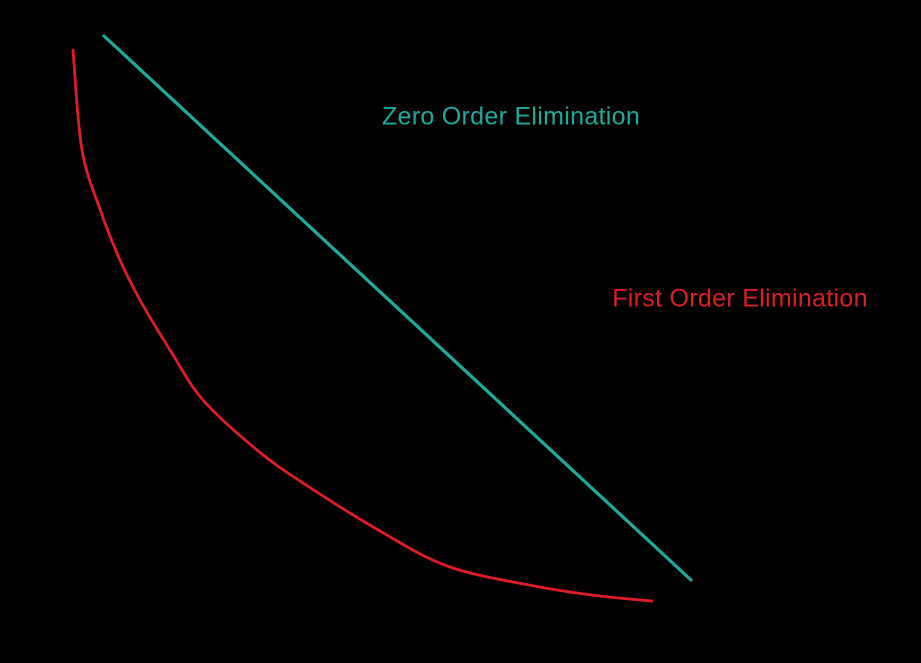  What do you see at coordinates (511, 116) in the screenshot?
I see `zero-order-elimination-label: Zero Order Elimination` at bounding box center [511, 116].